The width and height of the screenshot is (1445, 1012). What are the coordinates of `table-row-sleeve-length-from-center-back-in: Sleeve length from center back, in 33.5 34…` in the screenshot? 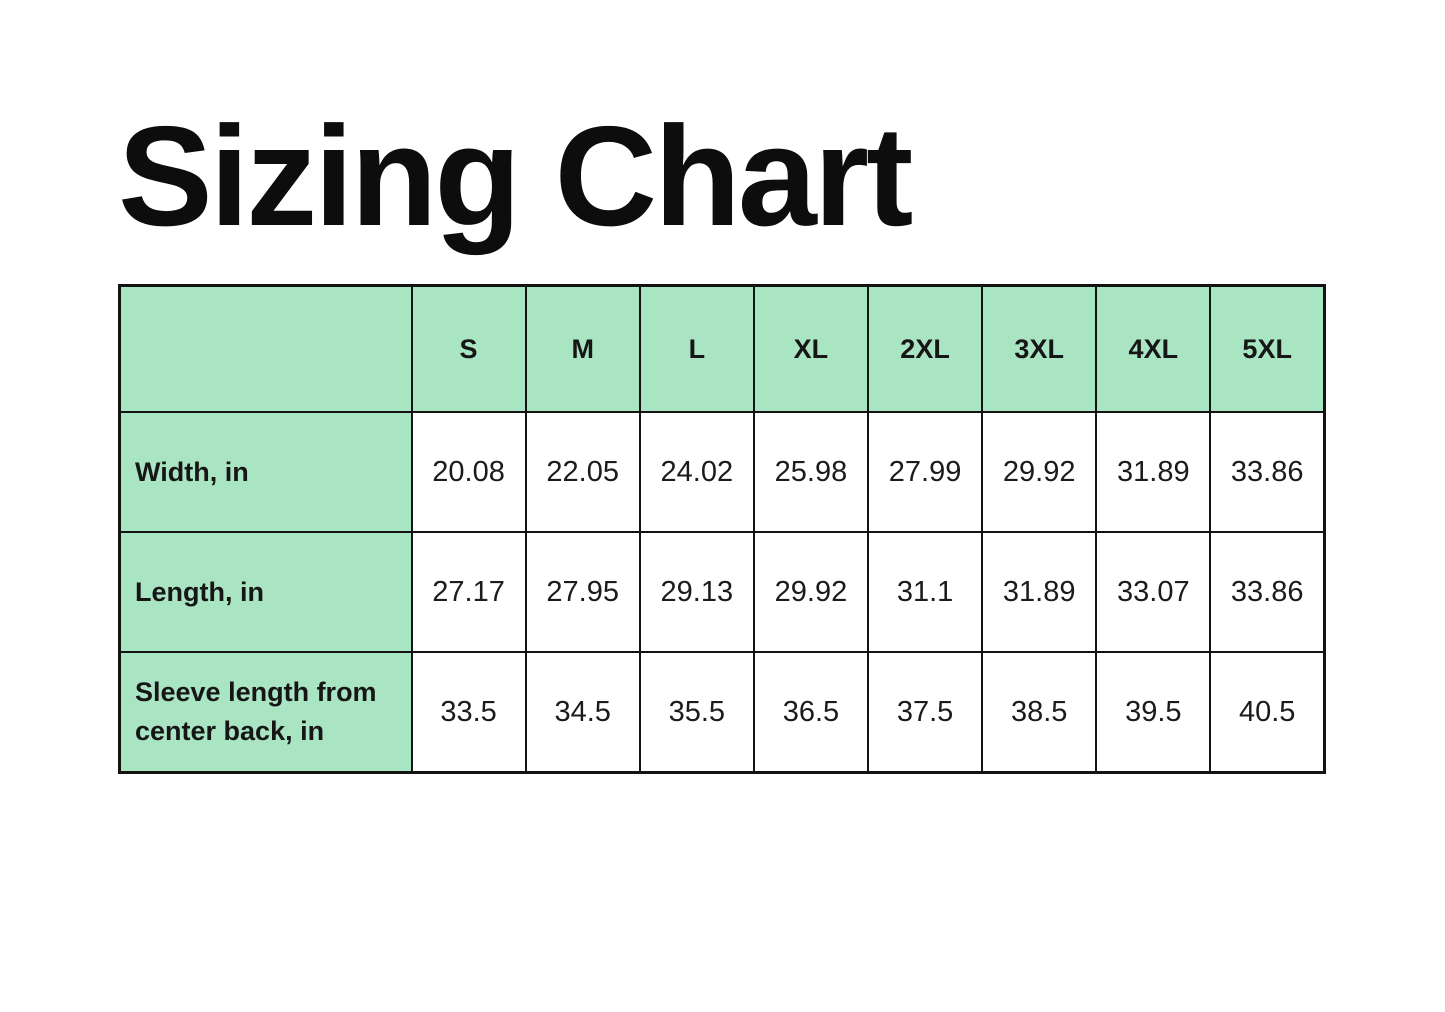 It's located at (722, 712).